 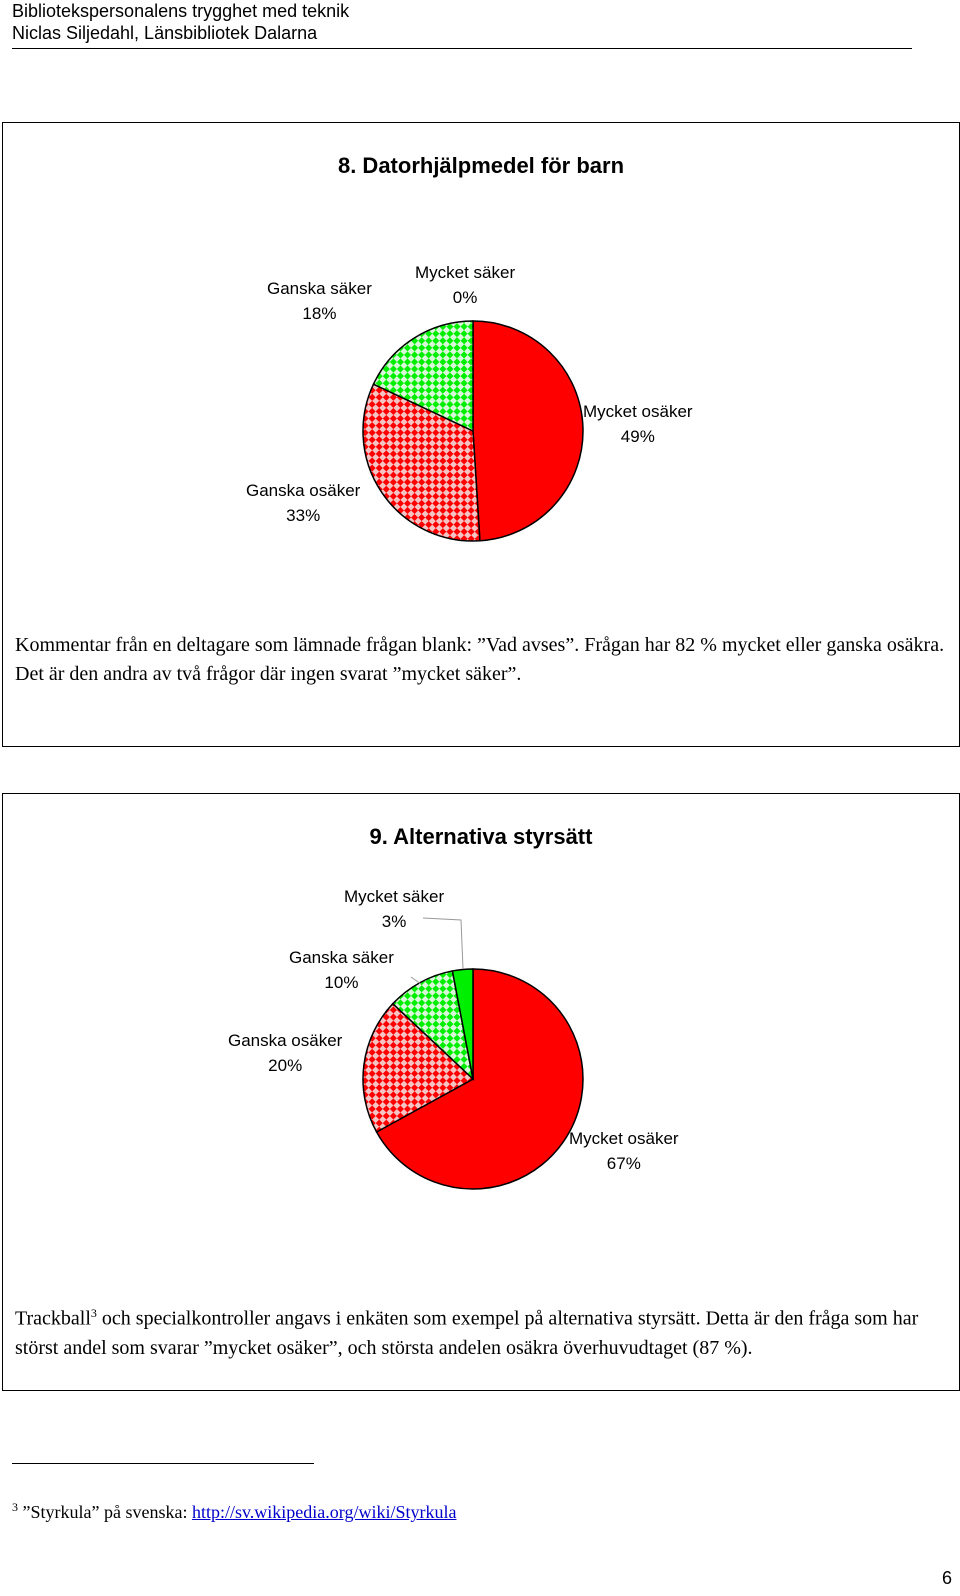 What do you see at coordinates (624, 1151) in the screenshot?
I see `pie-label-q9-mycket-osaker: Mycket osäker 67%` at bounding box center [624, 1151].